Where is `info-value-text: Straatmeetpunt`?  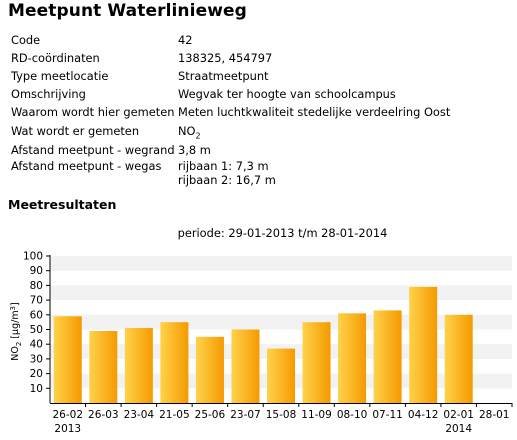
info-value-text: Straatmeetpunt is located at coordinates (223, 76).